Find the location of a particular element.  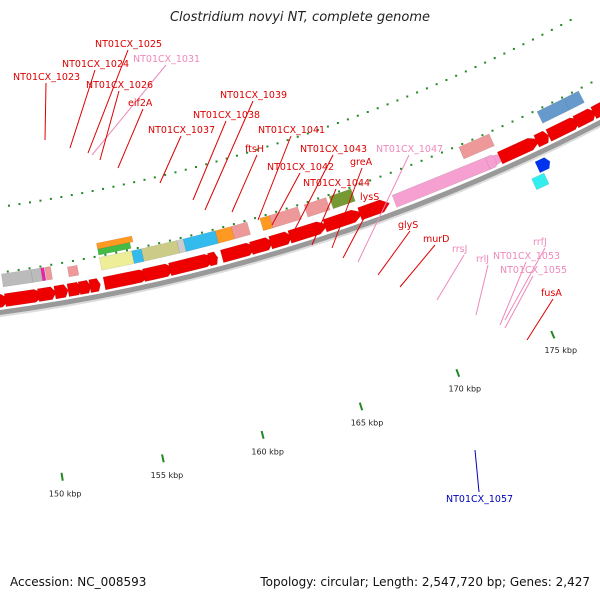

accession-label: Accession: NC_008593 is located at coordinates (78, 582).